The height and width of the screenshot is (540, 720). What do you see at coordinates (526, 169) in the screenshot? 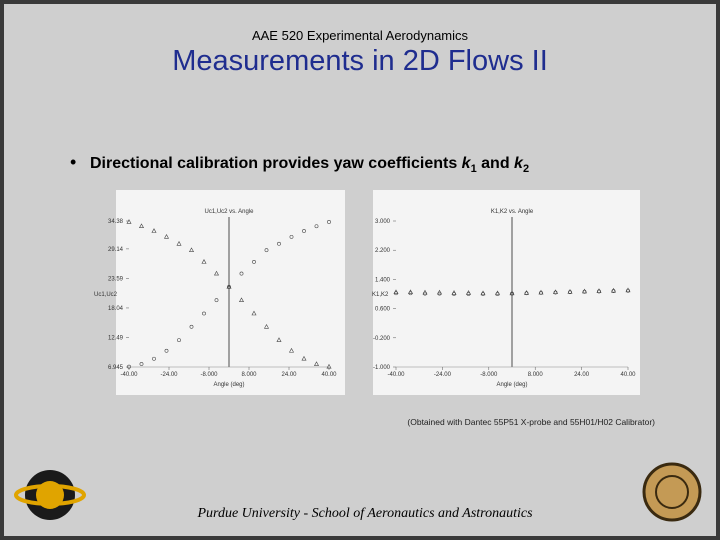
I see `k2-sub: 2` at bounding box center [526, 169].